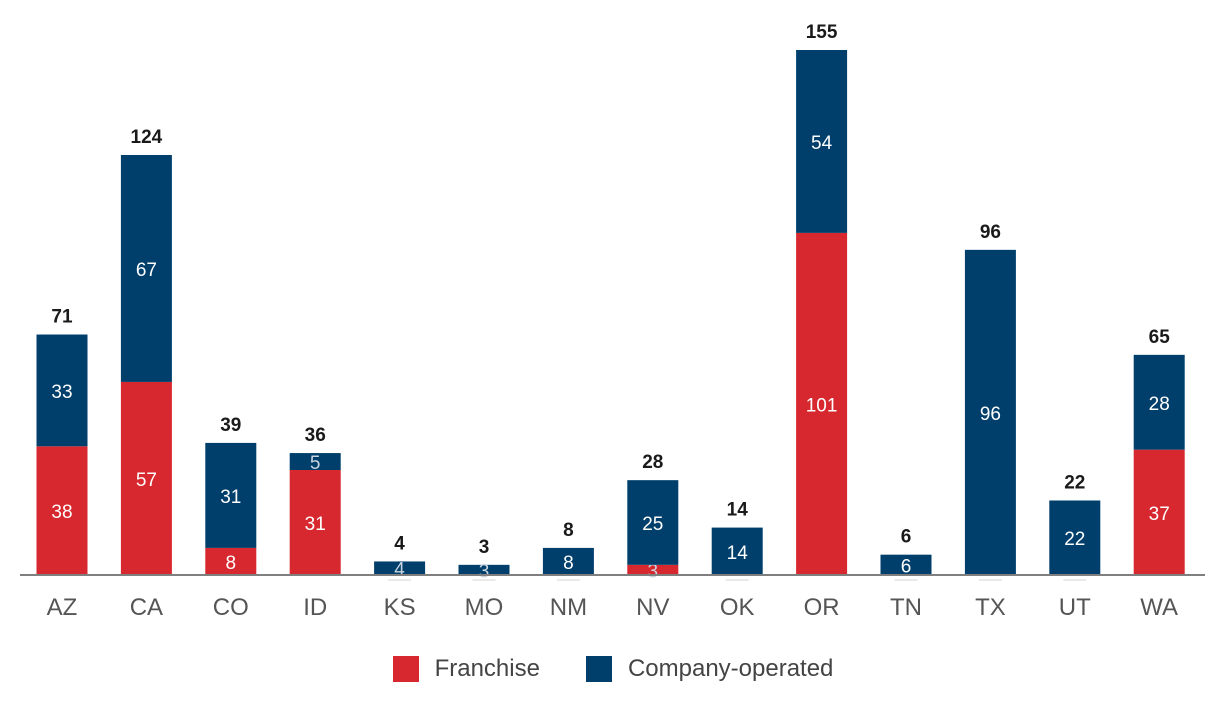 This screenshot has height=720, width=1226. Describe the element at coordinates (62, 317) in the screenshot. I see `total-label-az: 71` at that location.